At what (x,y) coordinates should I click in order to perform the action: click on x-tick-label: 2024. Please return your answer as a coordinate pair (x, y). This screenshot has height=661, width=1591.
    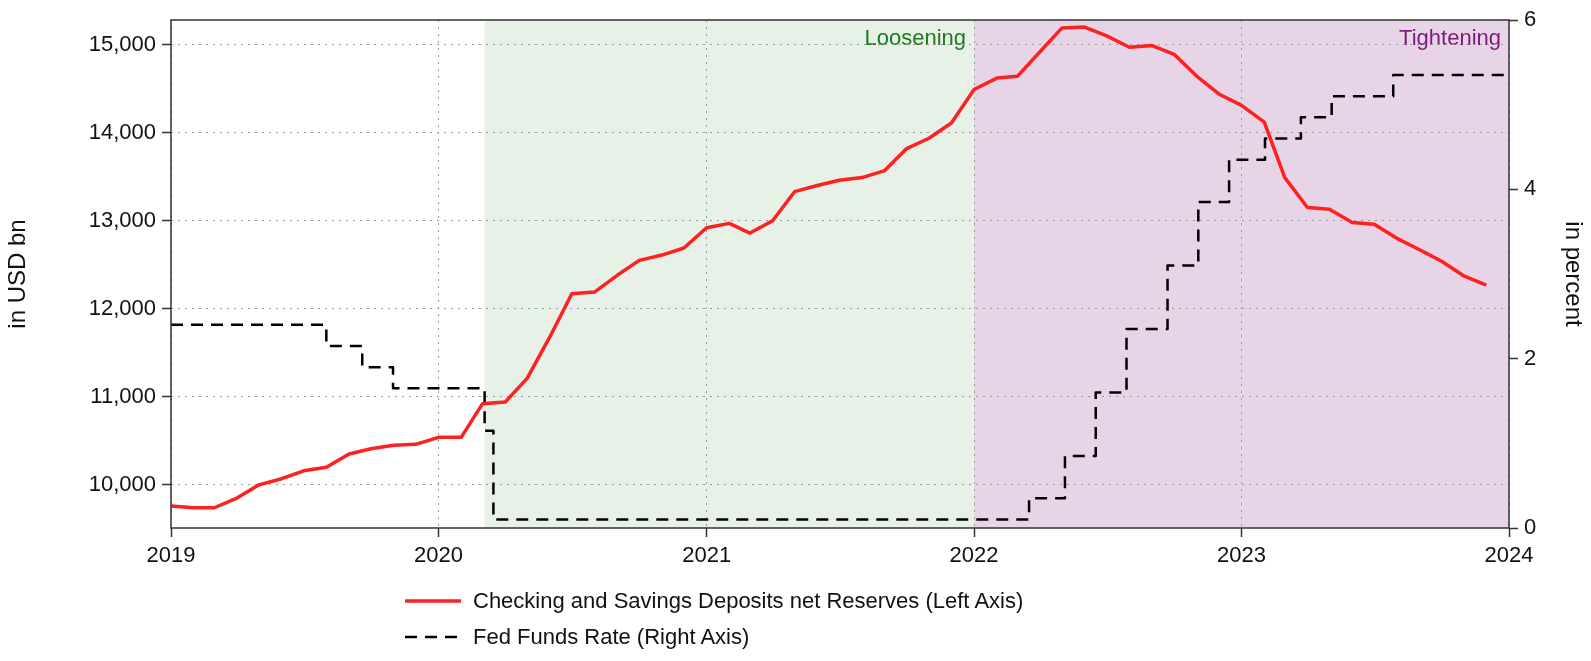
    Looking at the image, I should click on (1509, 555).